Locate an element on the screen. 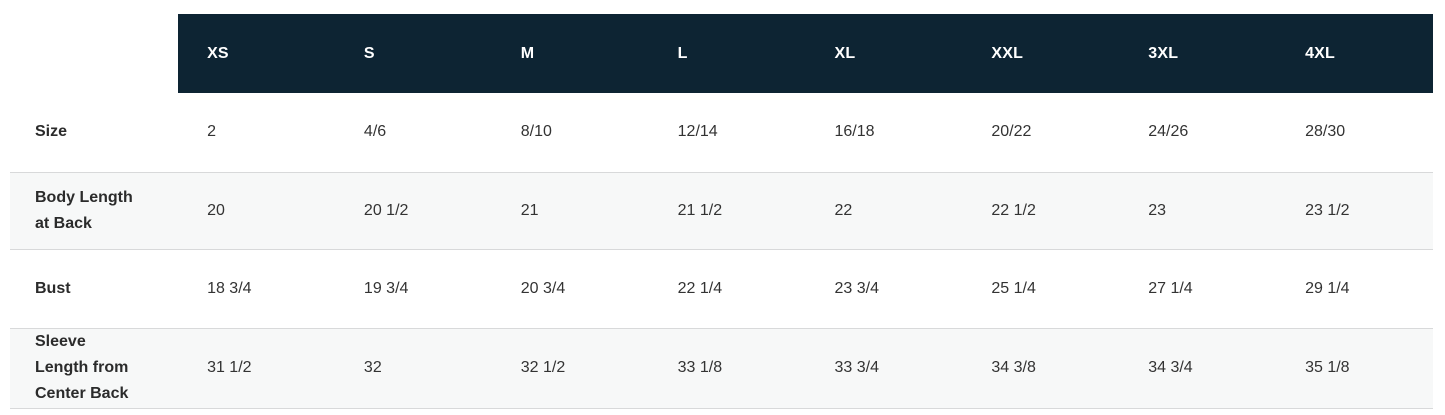 The image size is (1445, 415). value-cell: 33 1/8 is located at coordinates (700, 367).